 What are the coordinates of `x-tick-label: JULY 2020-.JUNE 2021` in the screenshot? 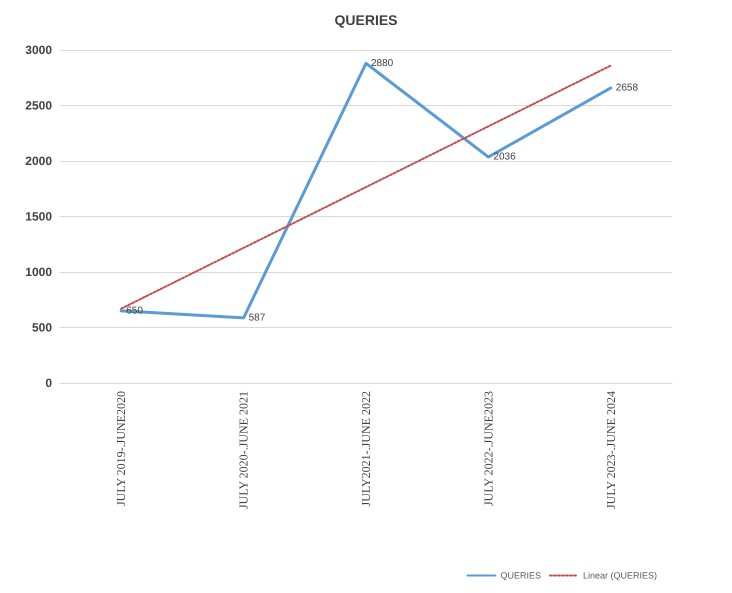 It's located at (243, 450).